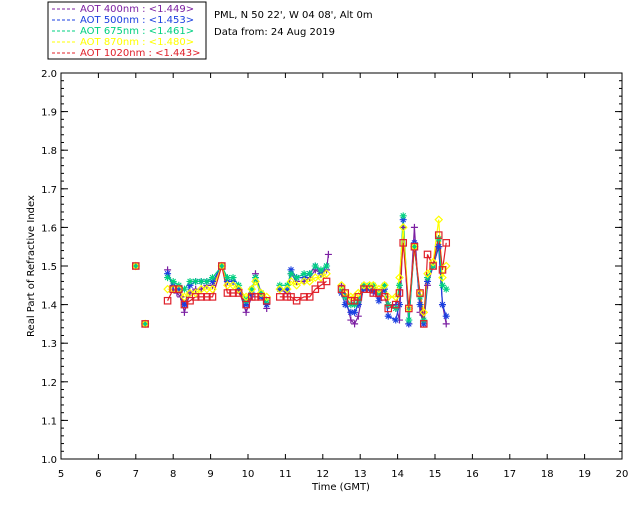 The height and width of the screenshot is (512, 640). What do you see at coordinates (293, 15) in the screenshot?
I see `site-label: PML, N 50 22', W 04 08', Alt 0m` at bounding box center [293, 15].